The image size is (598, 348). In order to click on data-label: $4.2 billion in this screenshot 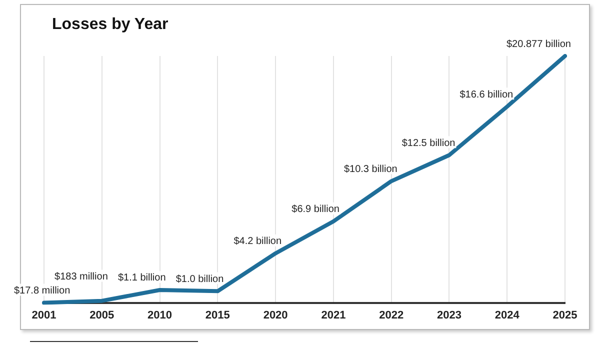, I will do `click(258, 242)`.